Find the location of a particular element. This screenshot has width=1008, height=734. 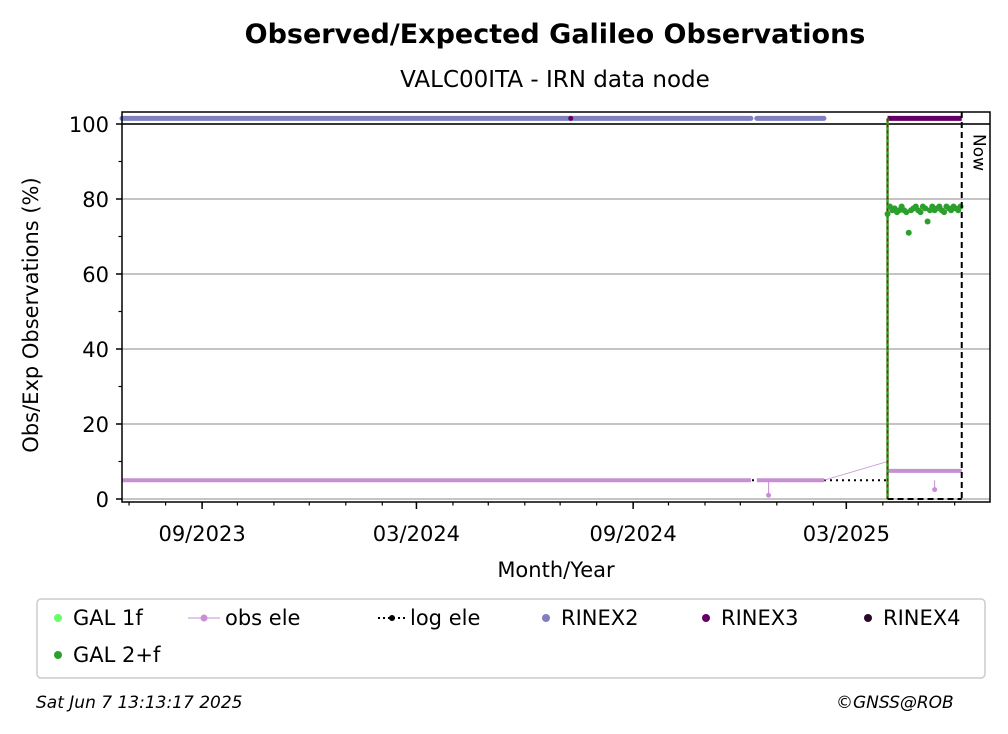

y-tick-label: 40 is located at coordinates (95, 350).